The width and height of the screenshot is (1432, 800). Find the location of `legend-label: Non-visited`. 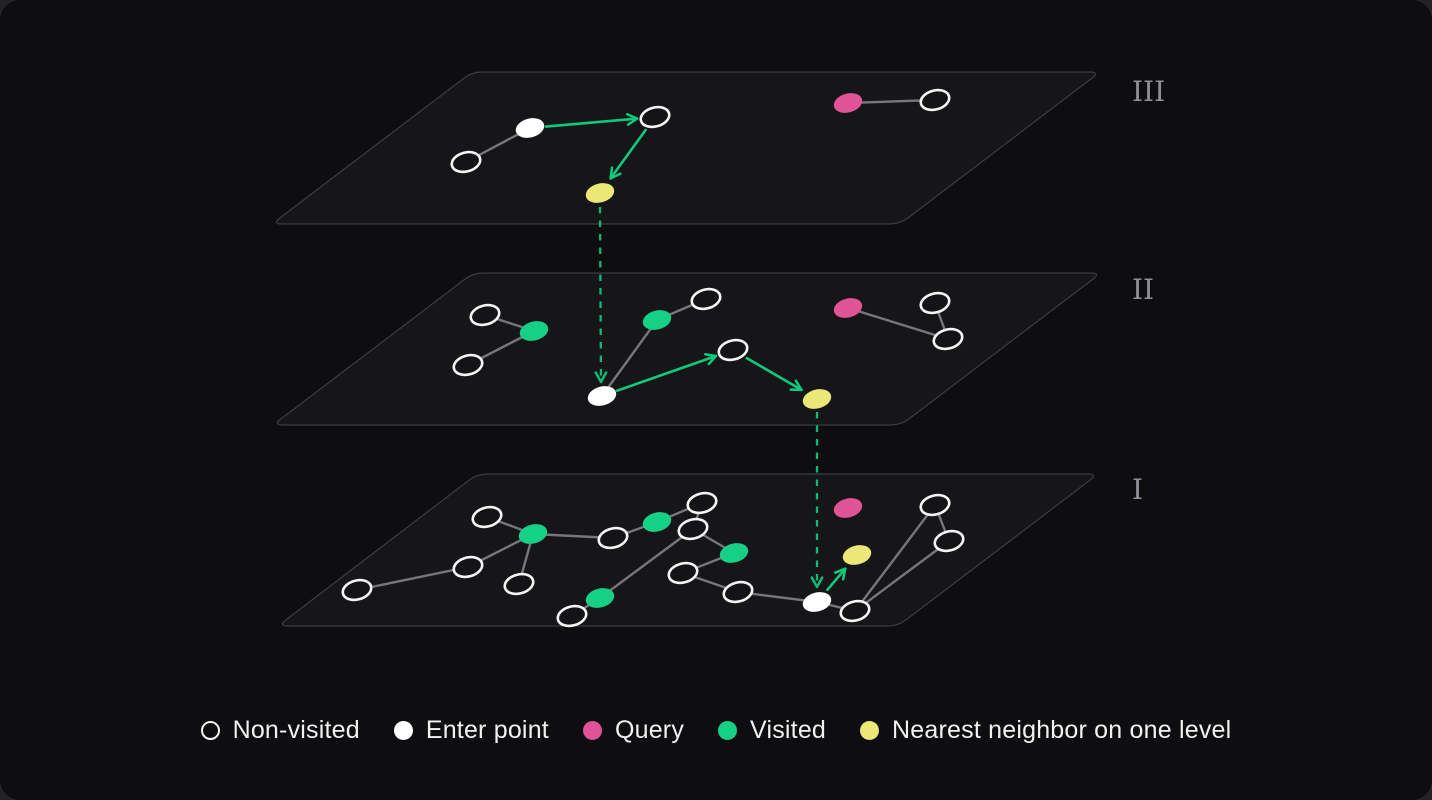

legend-label: Non-visited is located at coordinates (296, 730).